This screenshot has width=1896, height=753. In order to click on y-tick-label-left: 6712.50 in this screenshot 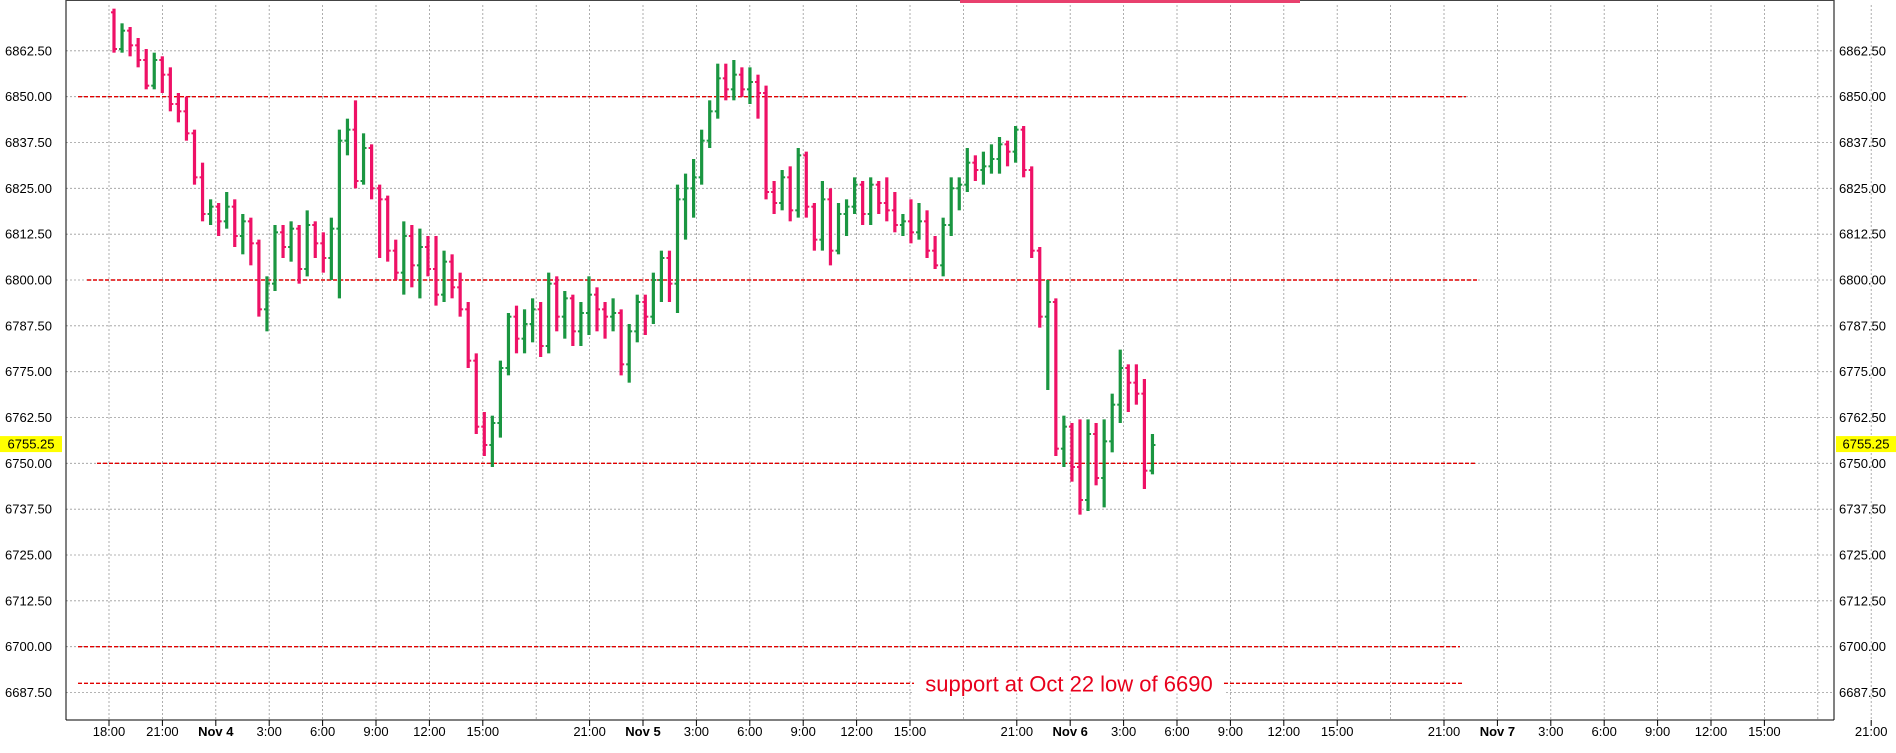, I will do `click(28, 600)`.